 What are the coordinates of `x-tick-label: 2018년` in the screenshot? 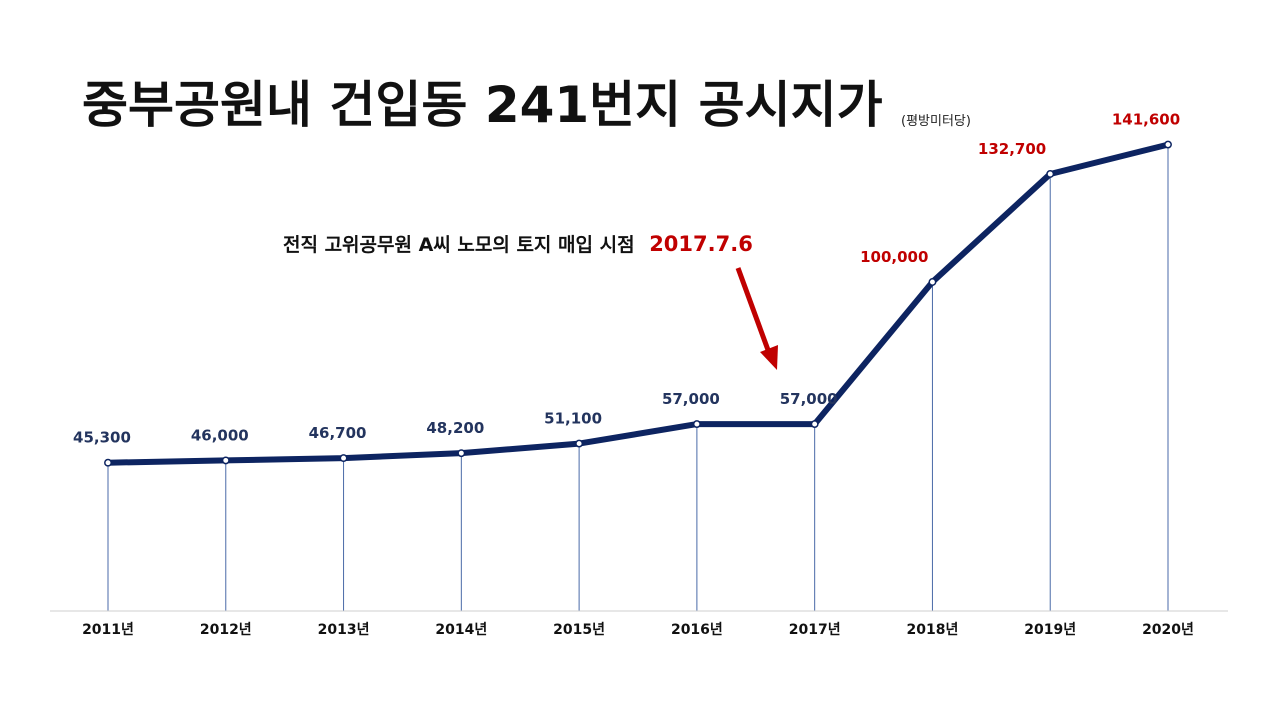 It's located at (933, 630).